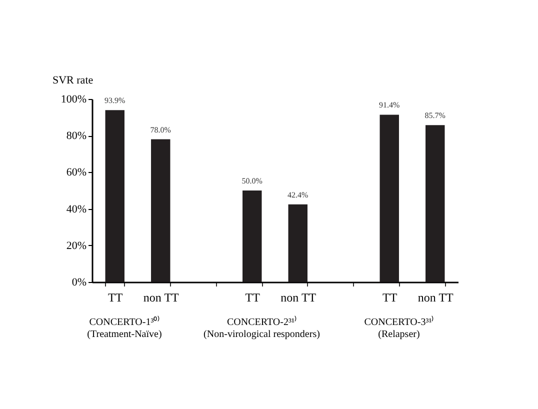 The width and height of the screenshot is (538, 409). Describe the element at coordinates (76, 136) in the screenshot. I see `y-tick-label: 80%` at that location.